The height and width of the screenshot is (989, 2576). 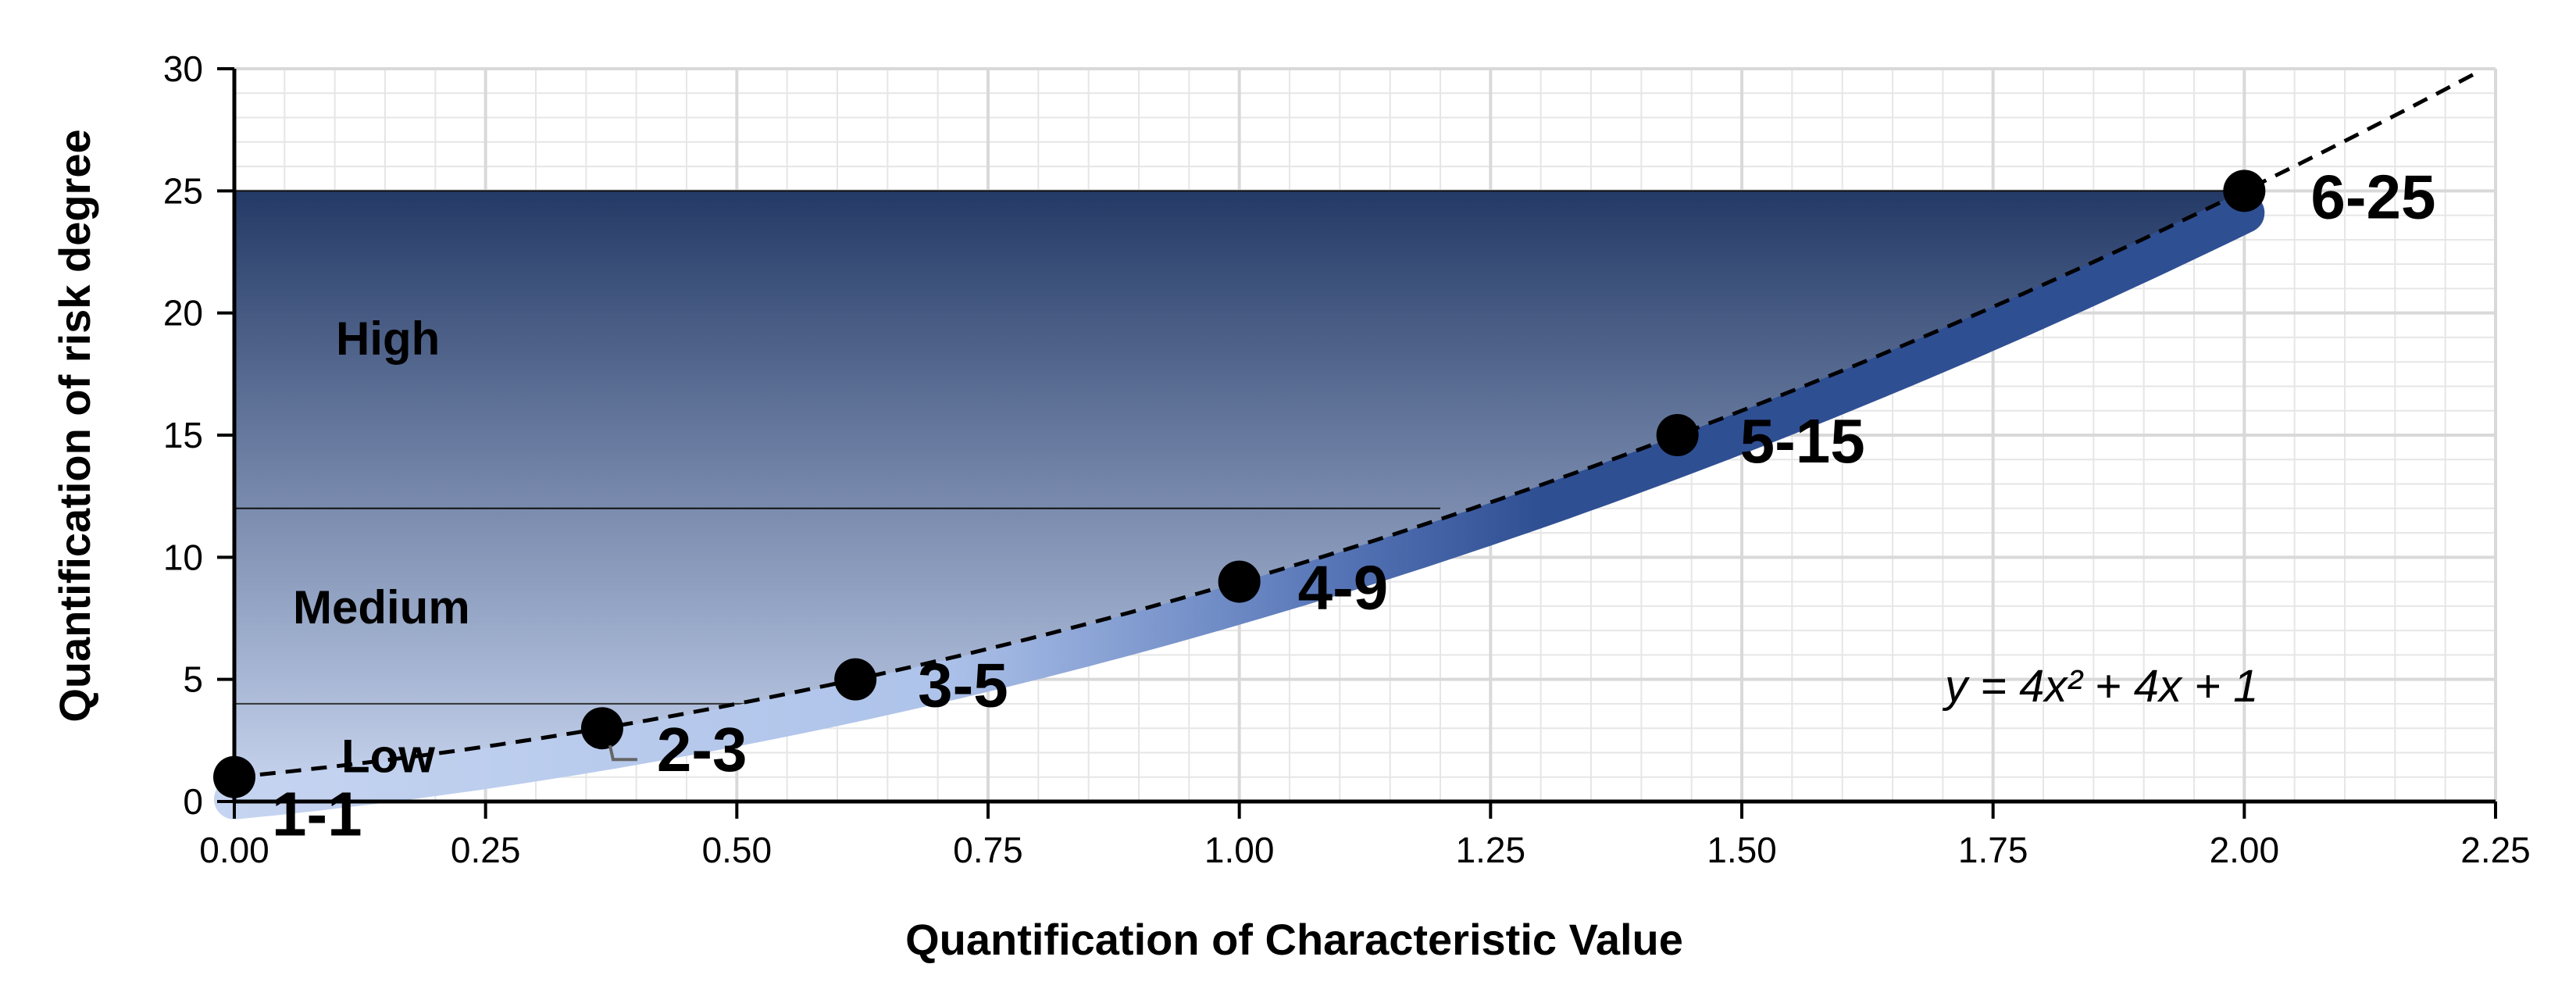 I want to click on y-tick-labels: 0 5 10 15 20 25 30, so click(x=183, y=435).